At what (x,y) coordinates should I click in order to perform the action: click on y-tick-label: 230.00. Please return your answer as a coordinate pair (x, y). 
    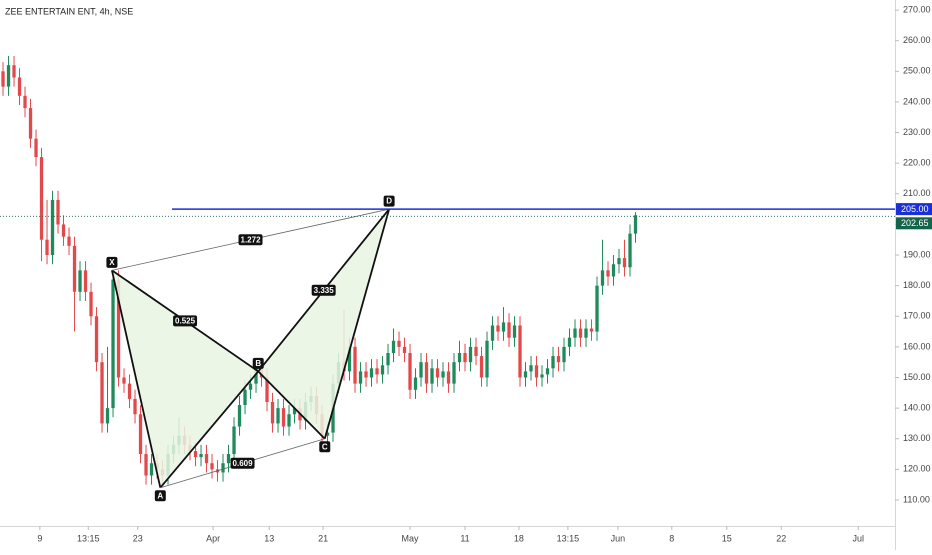
    Looking at the image, I should click on (917, 132).